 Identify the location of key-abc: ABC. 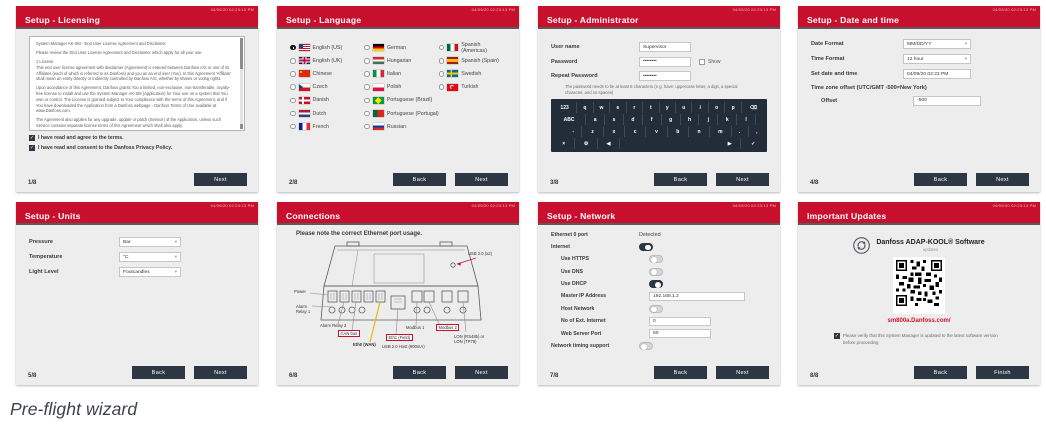
(570, 120).